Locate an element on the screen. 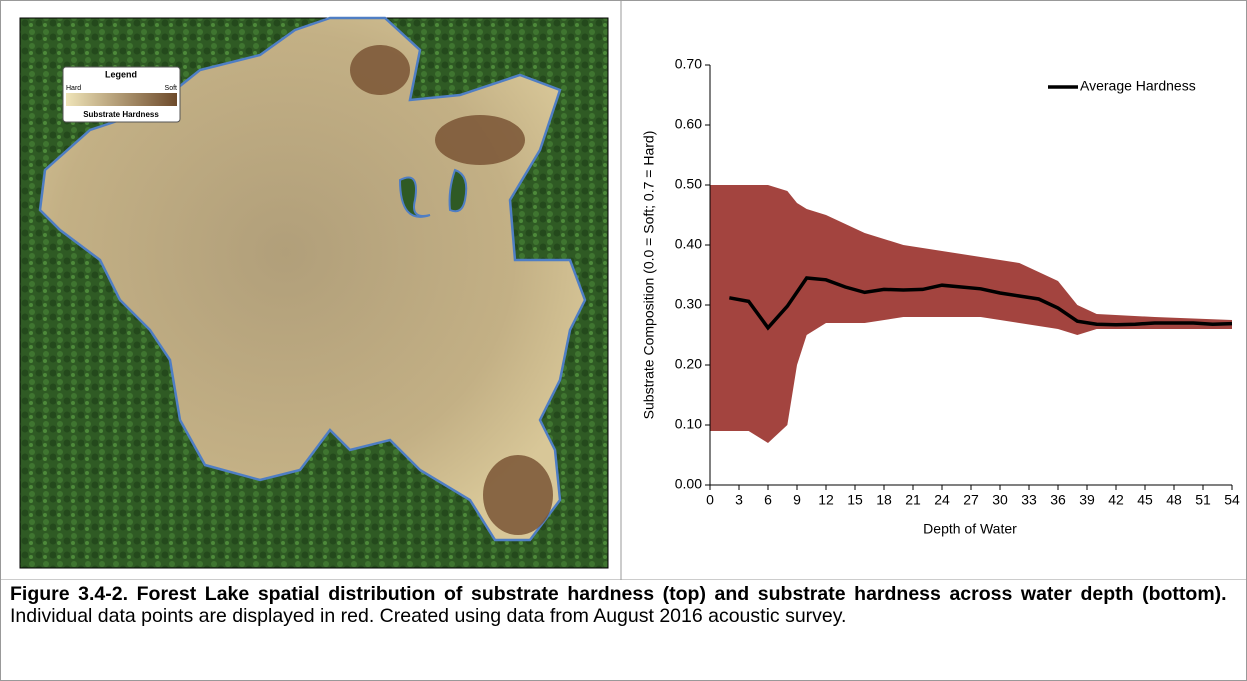 The image size is (1247, 681). legend-label: Average Hardness is located at coordinates (1138, 86).